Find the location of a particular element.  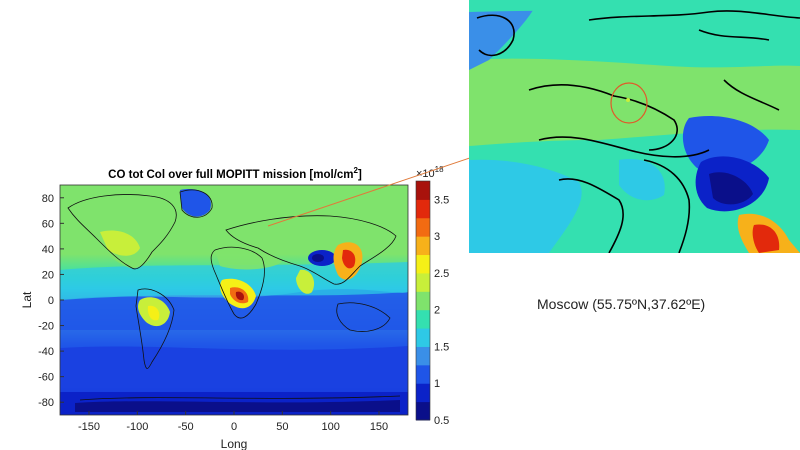

colorbar-tick-label: 3 is located at coordinates (437, 237).